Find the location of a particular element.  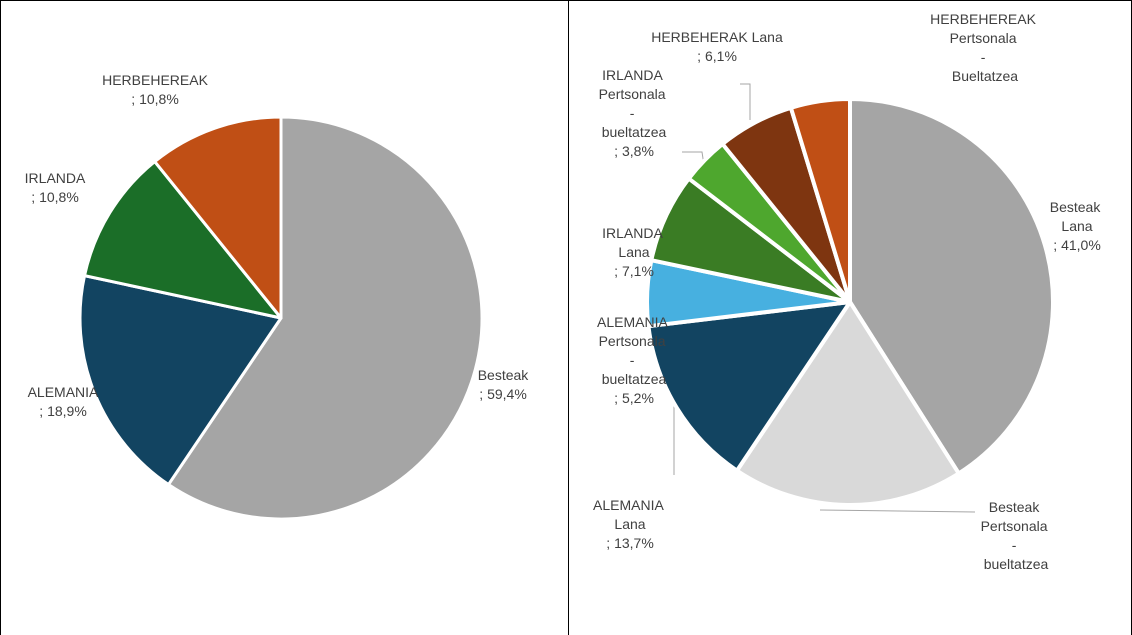

data-label-value: ; 41,0% is located at coordinates (1077, 245).